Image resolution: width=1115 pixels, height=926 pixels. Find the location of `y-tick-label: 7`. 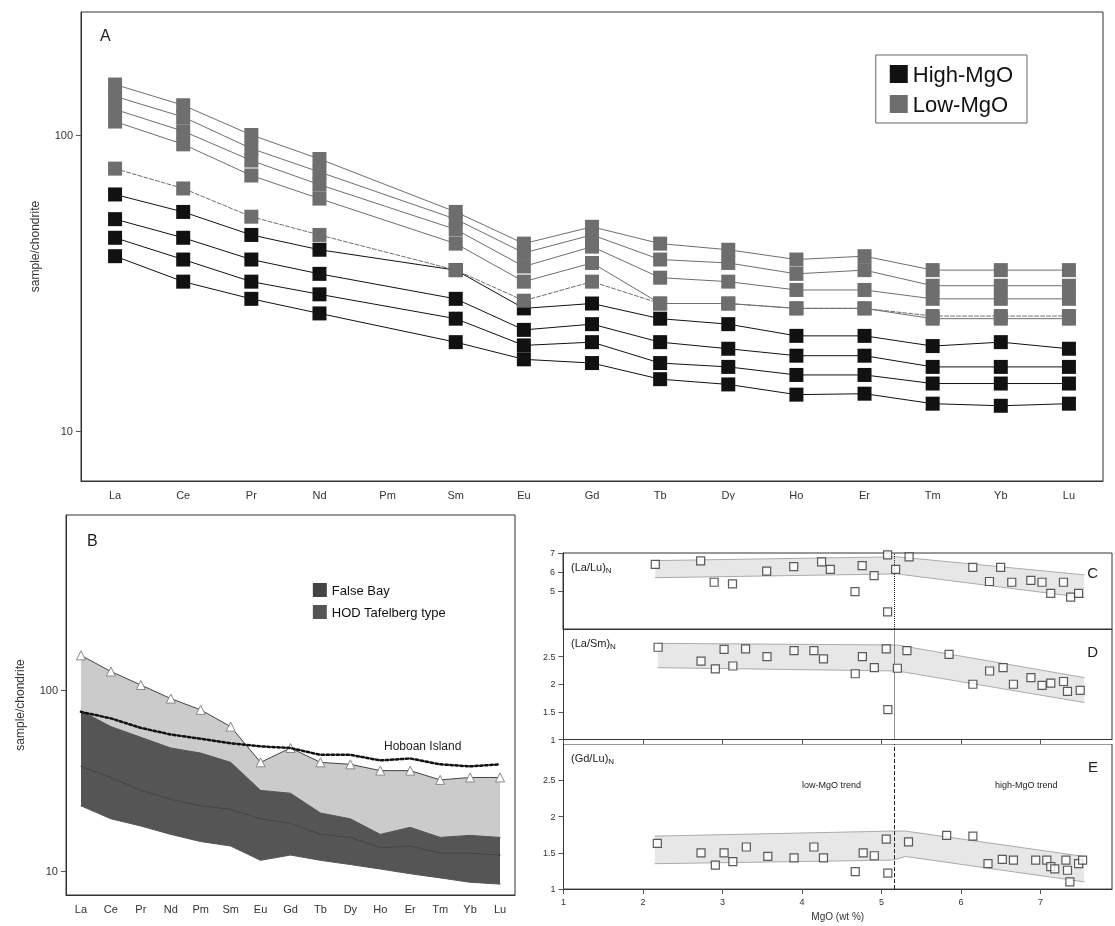

y-tick-label: 7 is located at coordinates (552, 553).